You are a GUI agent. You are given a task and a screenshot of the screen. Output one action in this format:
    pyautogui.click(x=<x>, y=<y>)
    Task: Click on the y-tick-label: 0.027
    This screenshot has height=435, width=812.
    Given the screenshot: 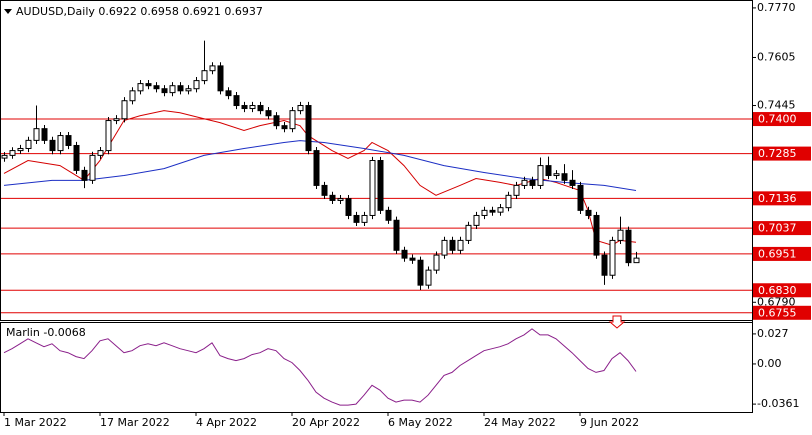 What is the action you would take?
    pyautogui.click(x=773, y=333)
    